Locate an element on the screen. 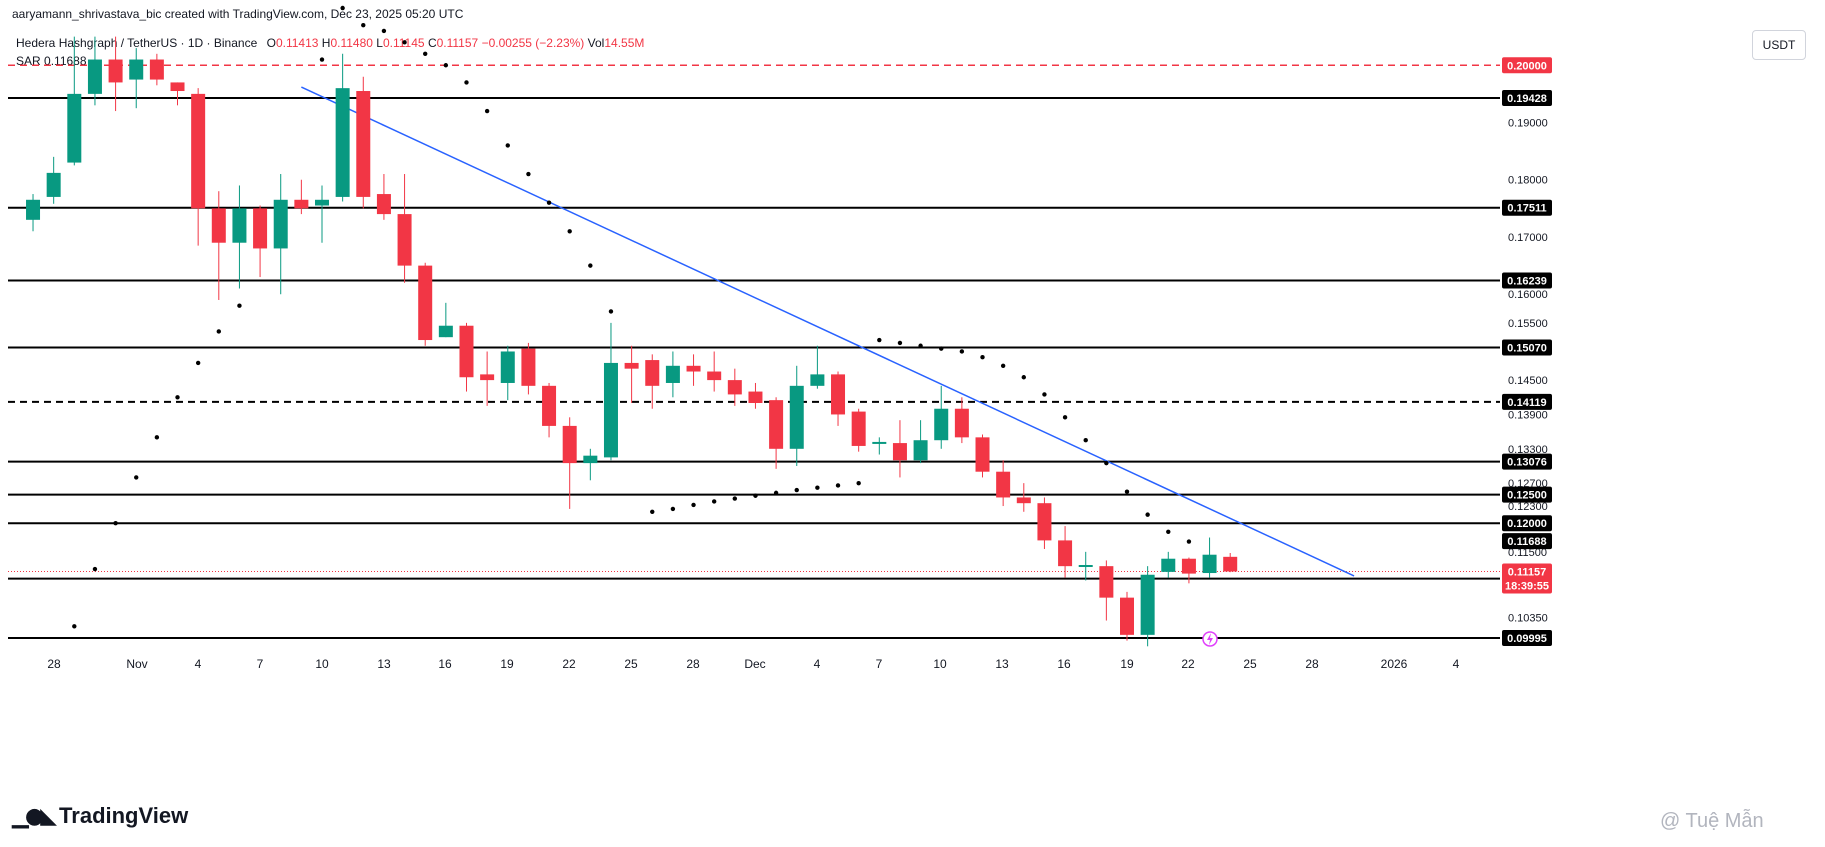 This screenshot has width=1825, height=847. tradingview-logo-text: TradingView is located at coordinates (124, 815).